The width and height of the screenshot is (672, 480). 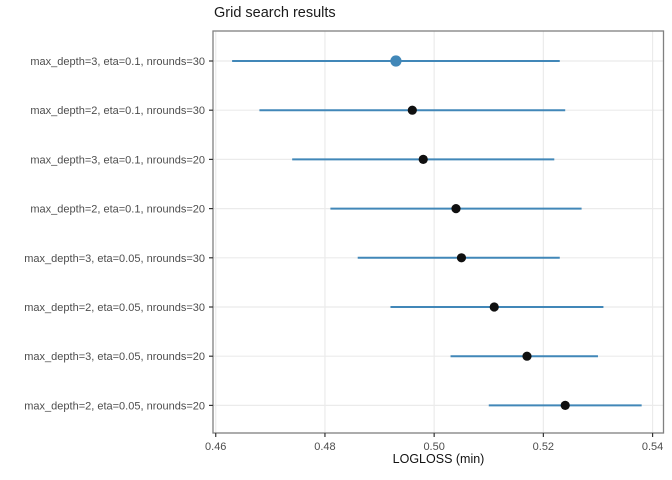 I want to click on x-tick-label: 0.50, so click(x=433, y=447).